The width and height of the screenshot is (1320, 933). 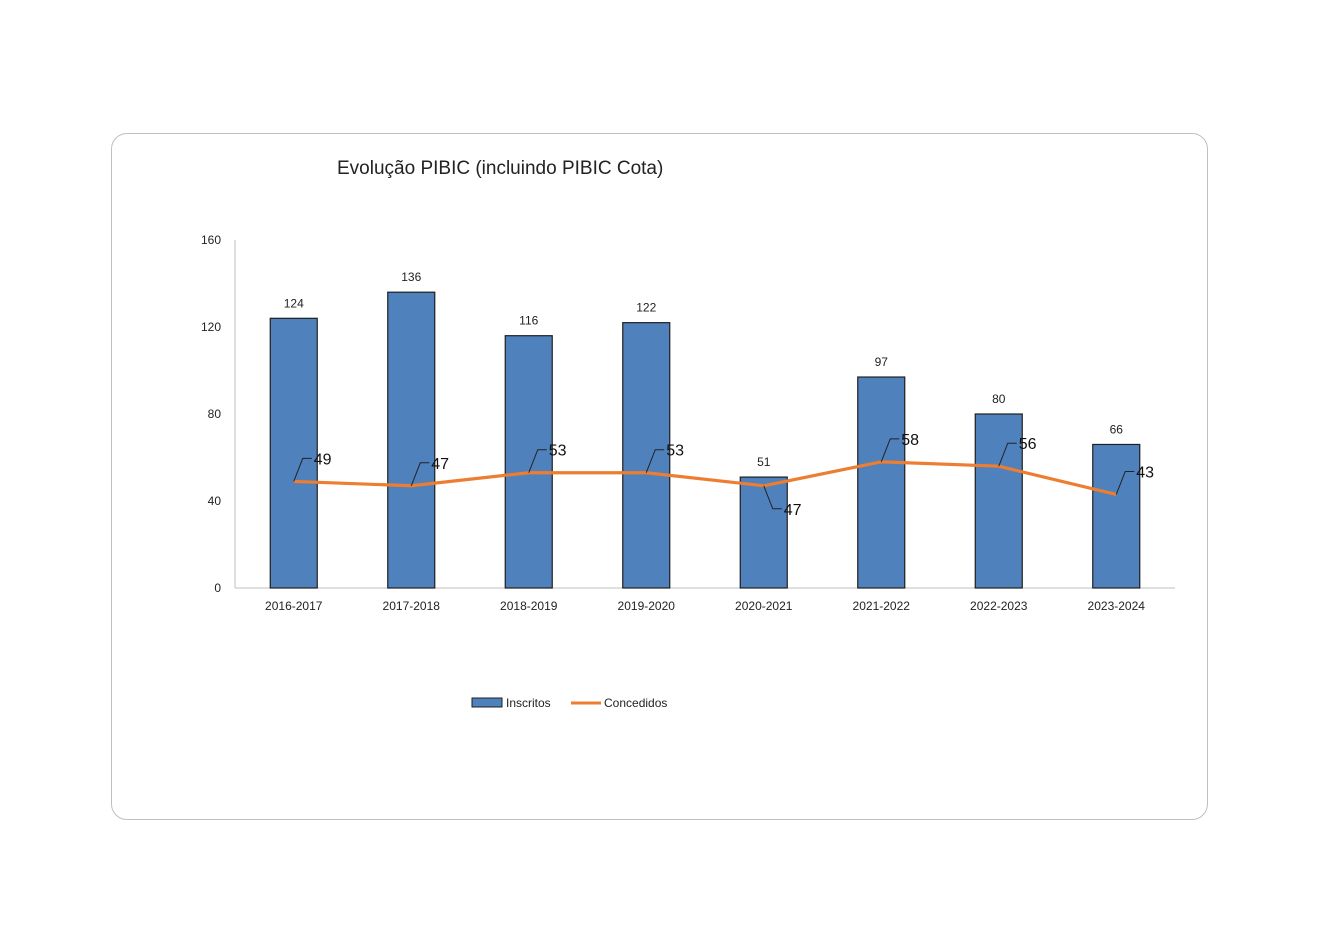 What do you see at coordinates (323, 459) in the screenshot?
I see `line-data-label: 49` at bounding box center [323, 459].